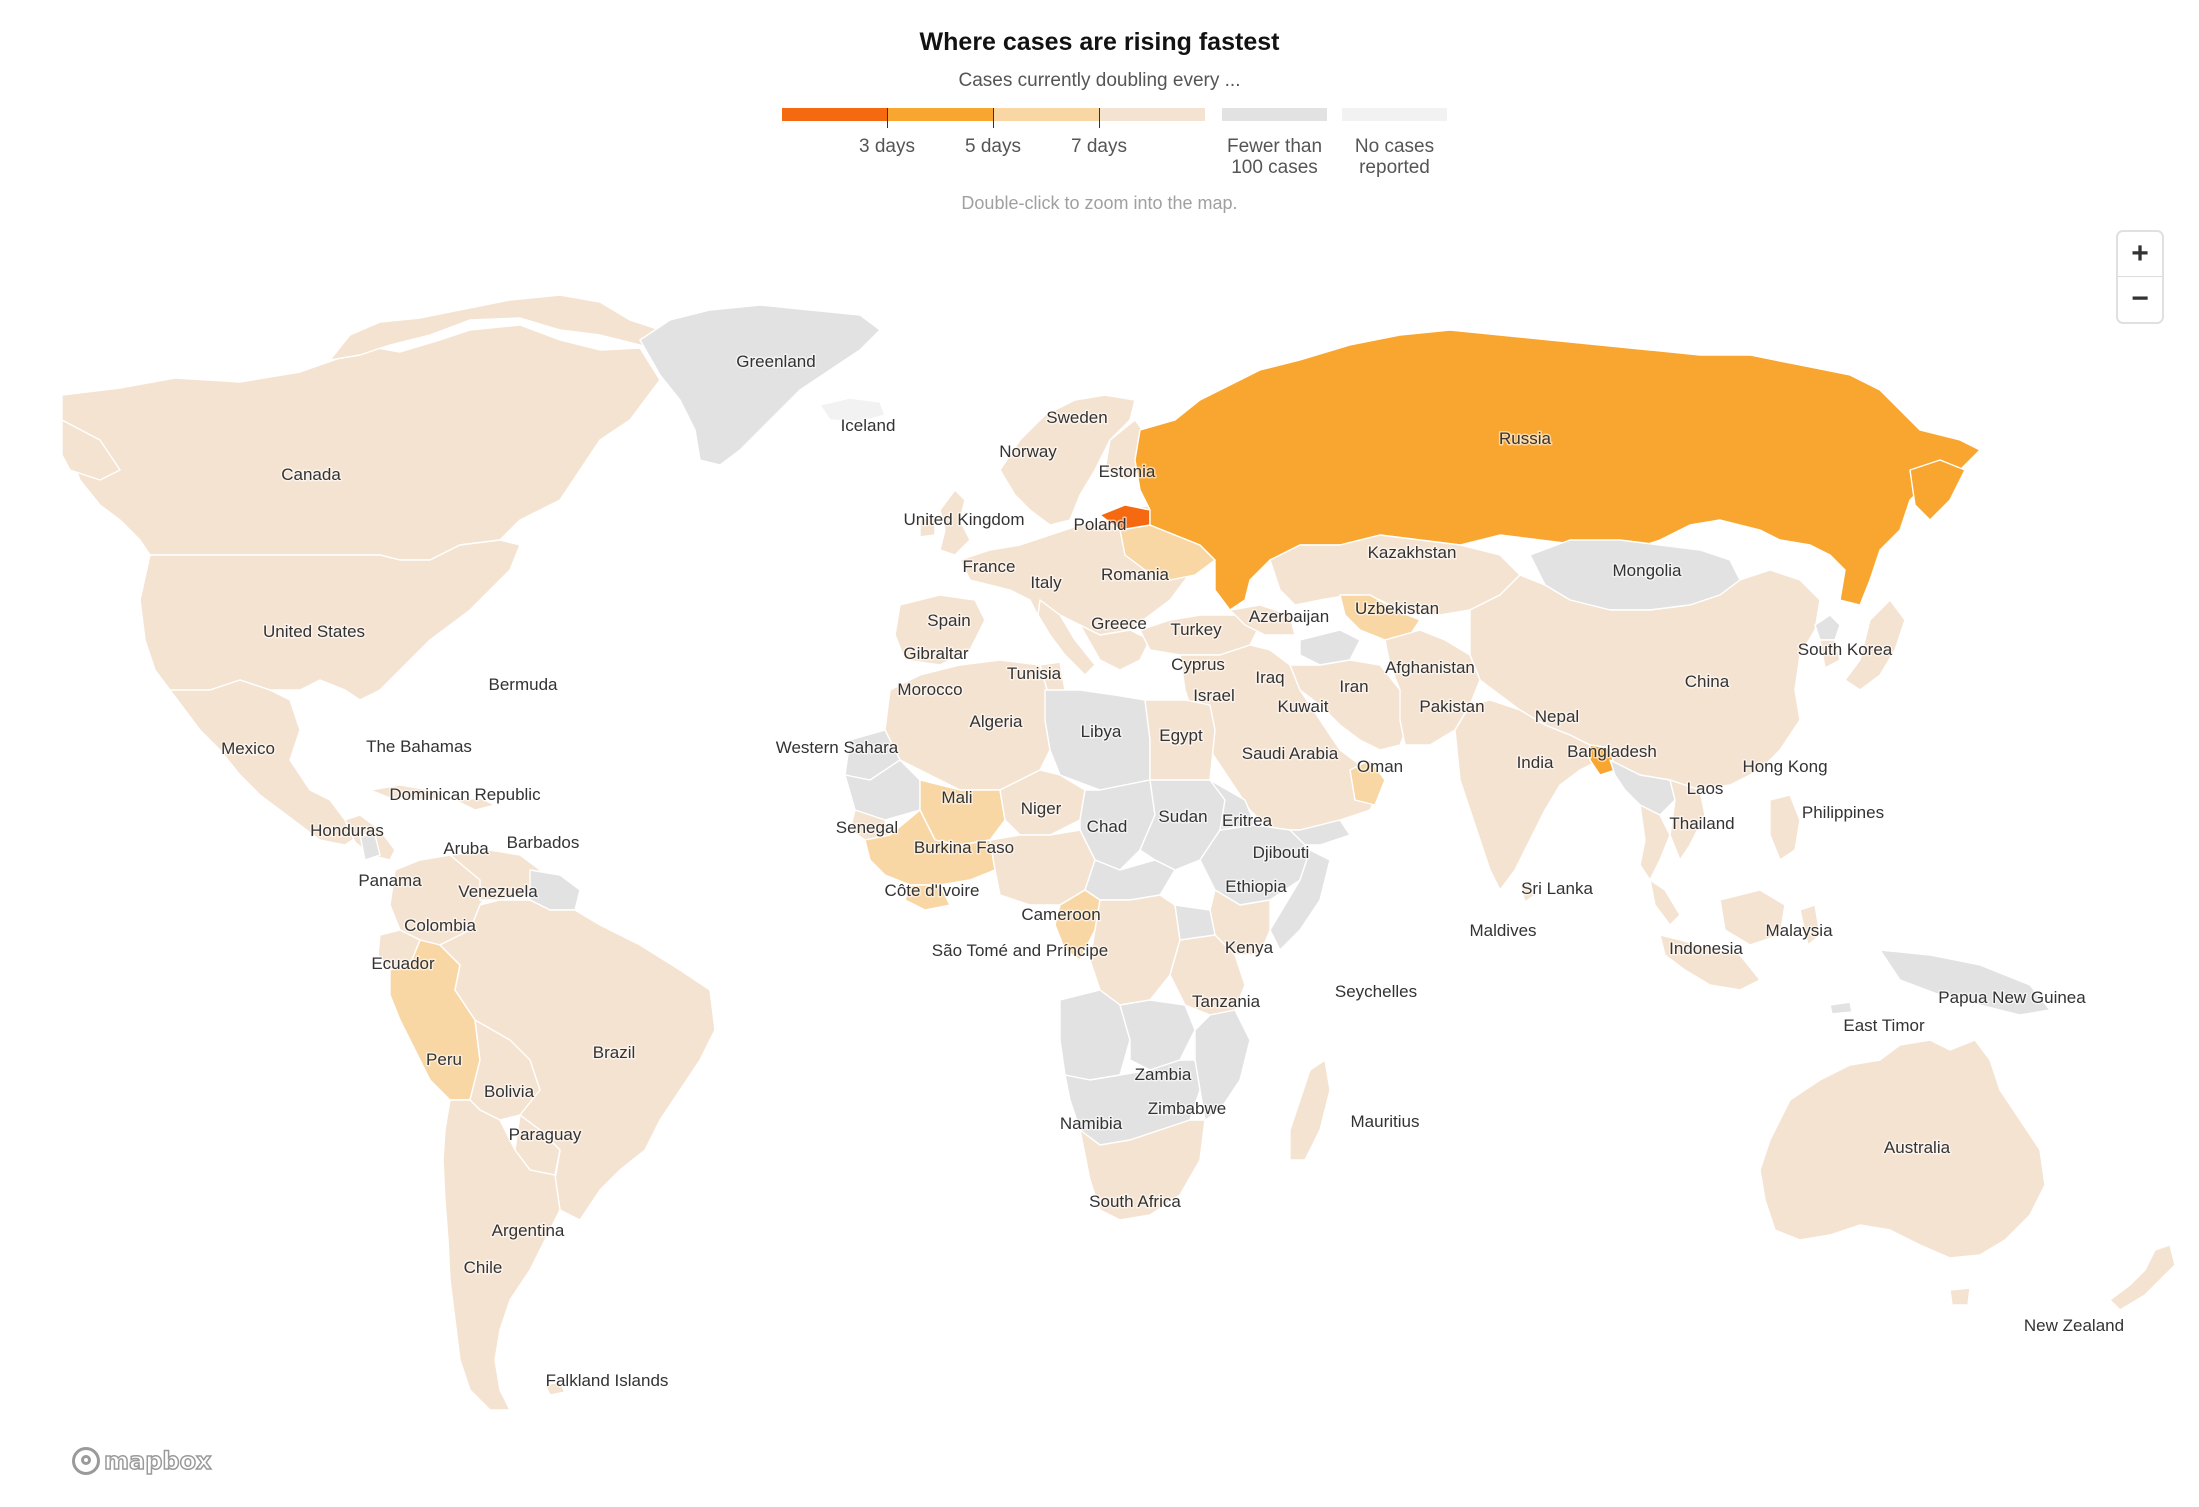 The image size is (2199, 1507). What do you see at coordinates (361, 442) in the screenshot?
I see `region-canada` at bounding box center [361, 442].